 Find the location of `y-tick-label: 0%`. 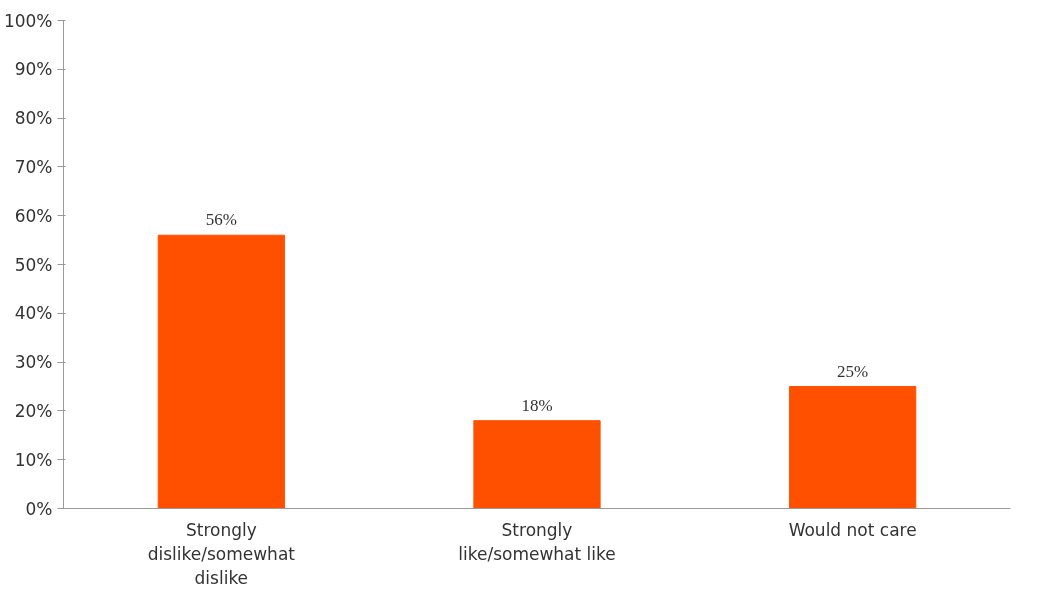

y-tick-label: 0% is located at coordinates (39, 508).